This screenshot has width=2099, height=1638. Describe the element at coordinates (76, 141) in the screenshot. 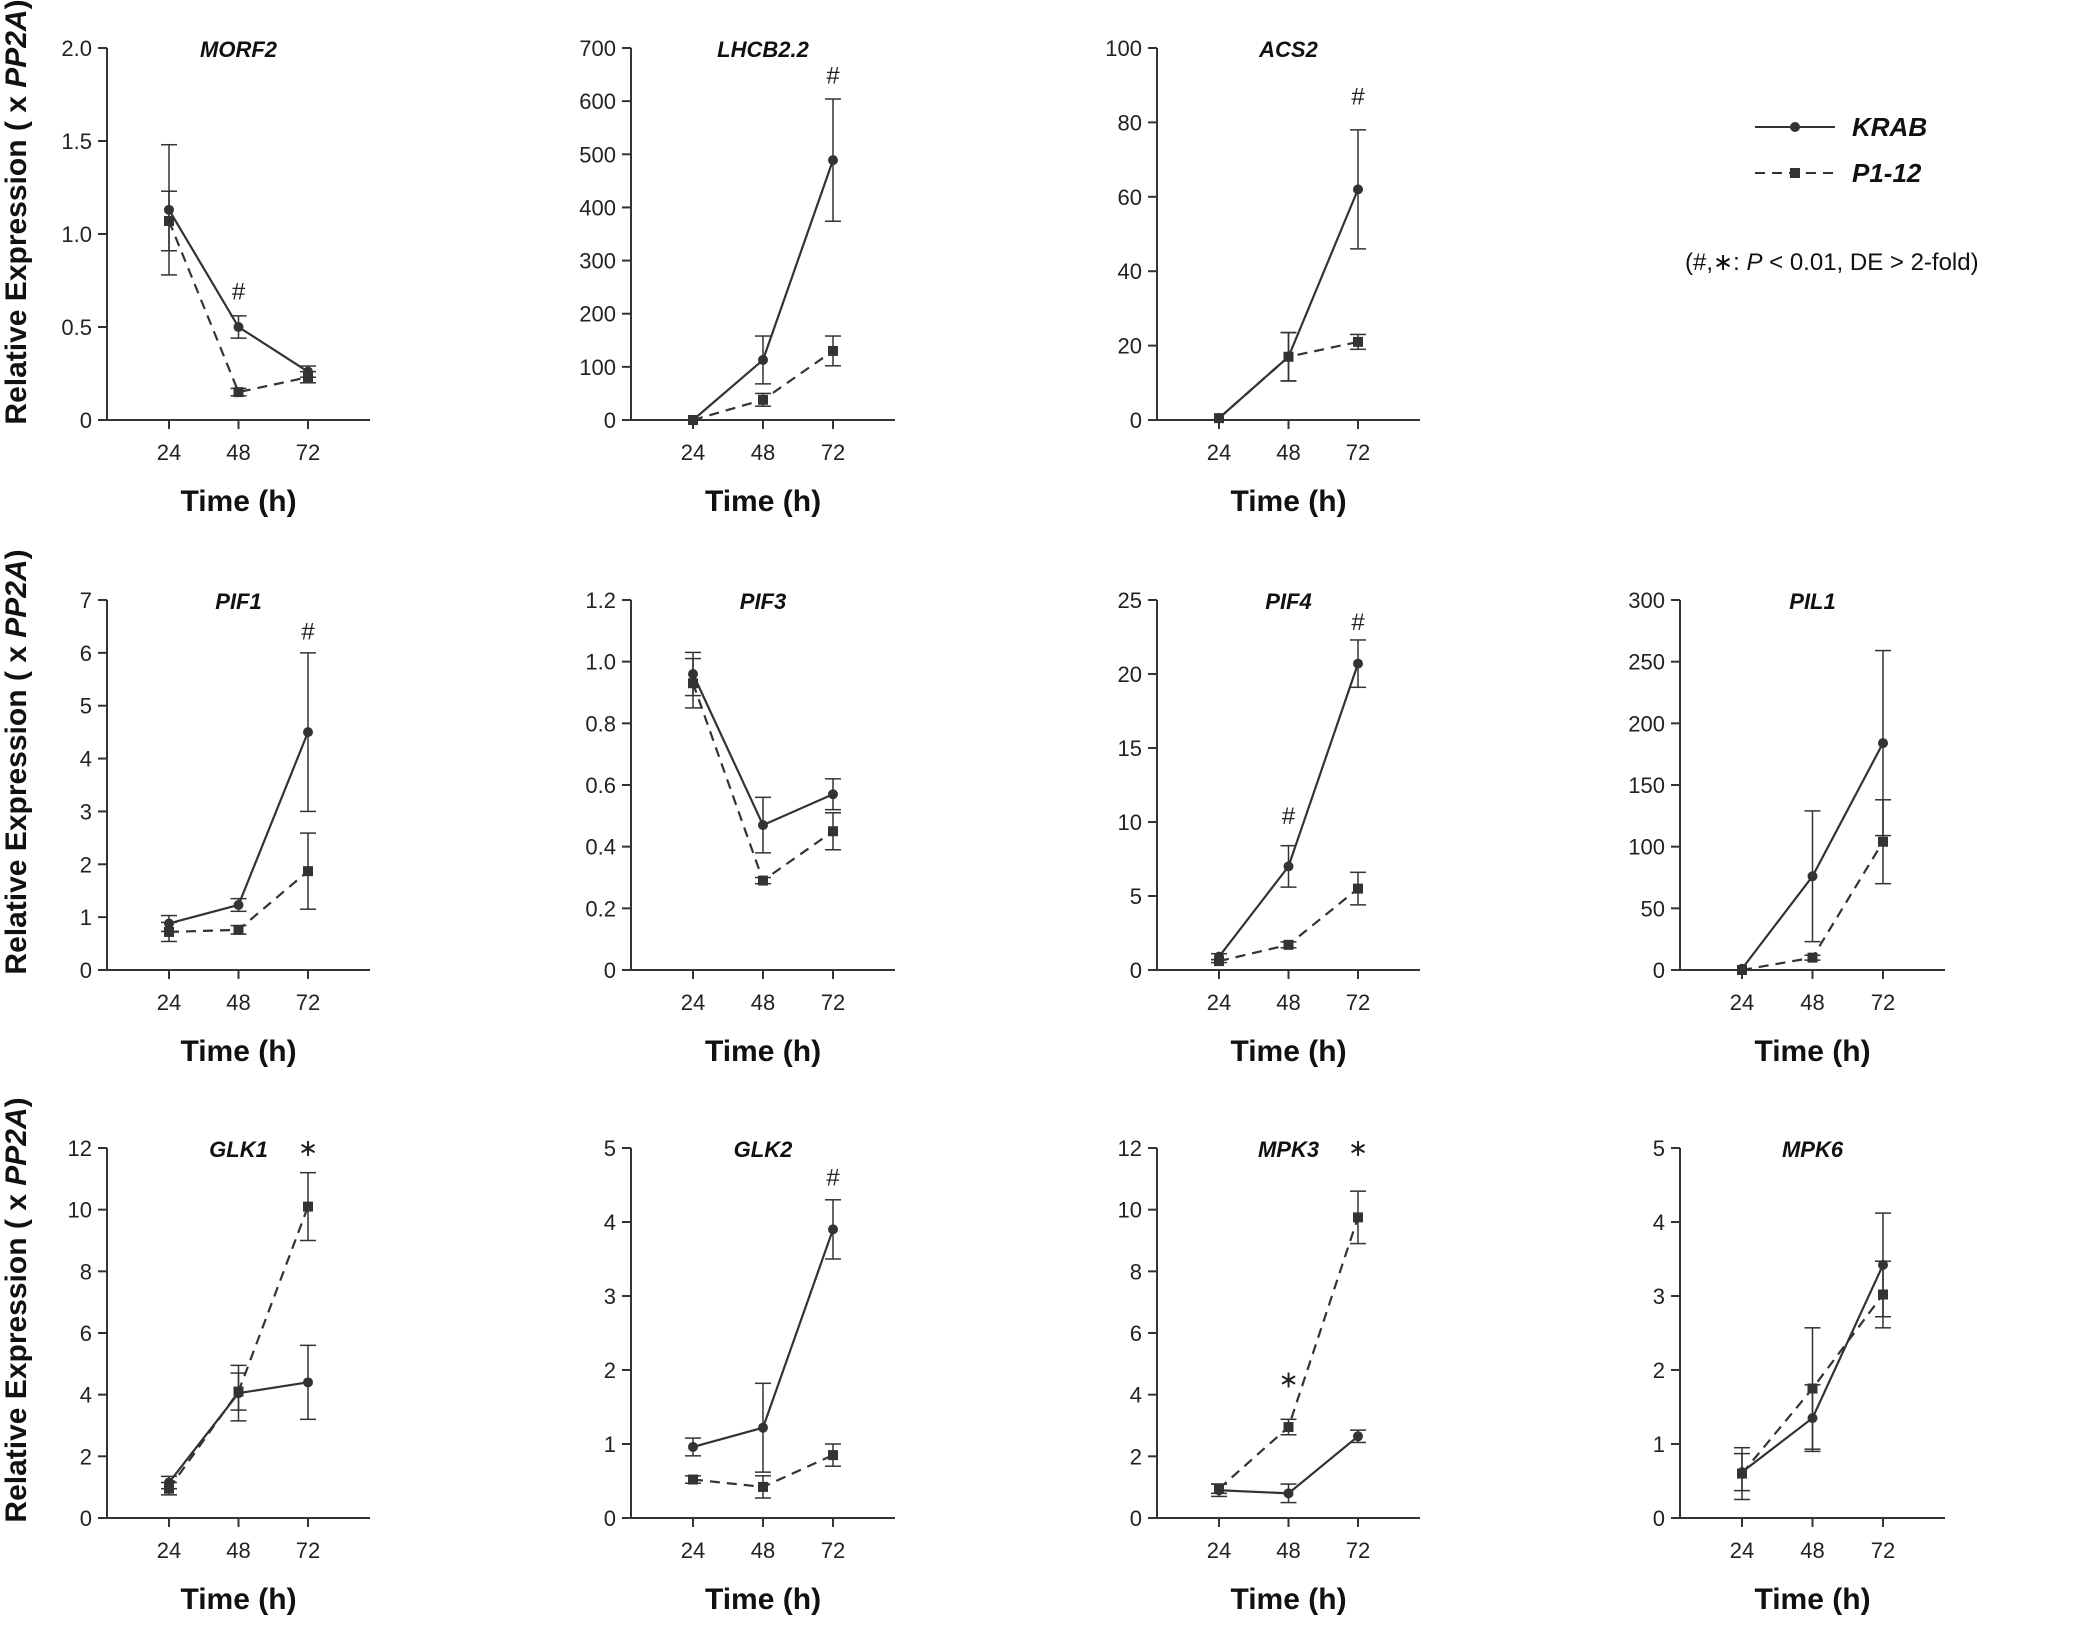

I see `y-tick-label: 1.5` at that location.